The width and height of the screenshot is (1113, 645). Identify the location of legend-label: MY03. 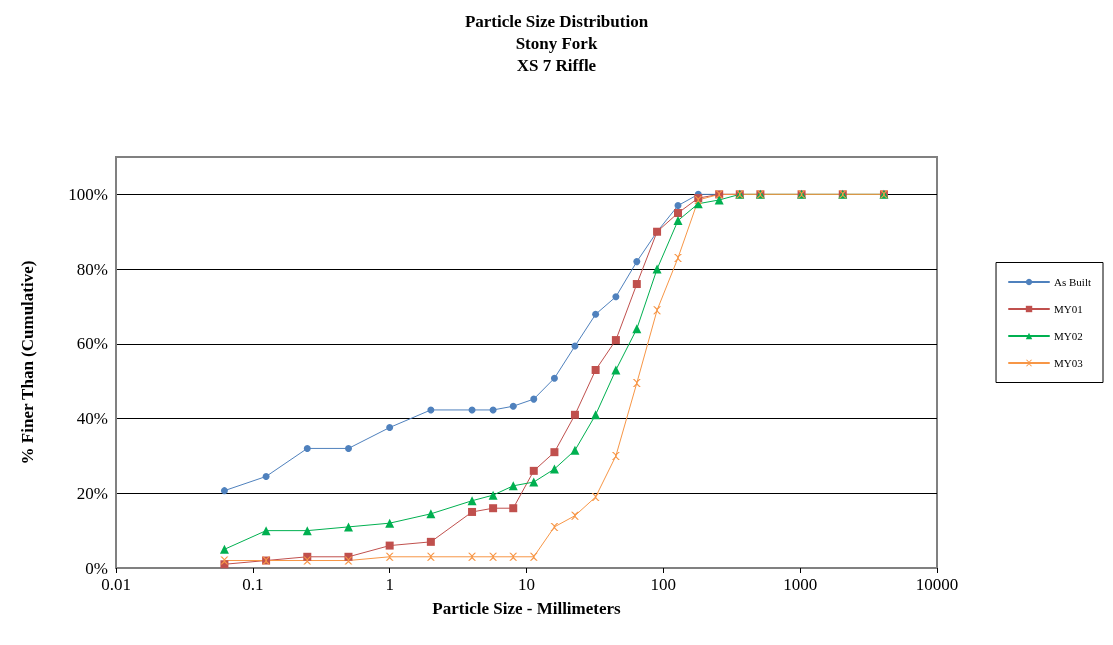
(1069, 363).